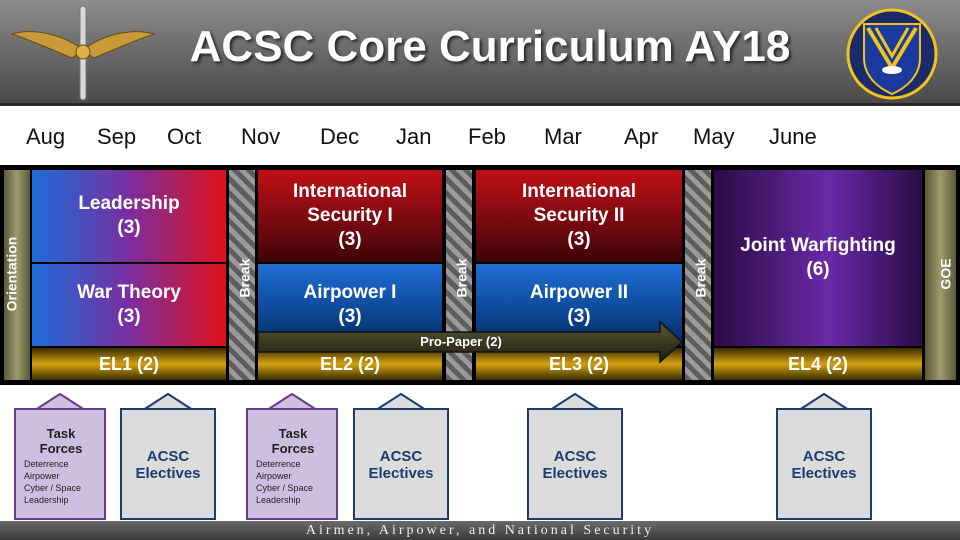 This screenshot has height=540, width=960. I want to click on pro-paper-arrow, so click(470, 342).